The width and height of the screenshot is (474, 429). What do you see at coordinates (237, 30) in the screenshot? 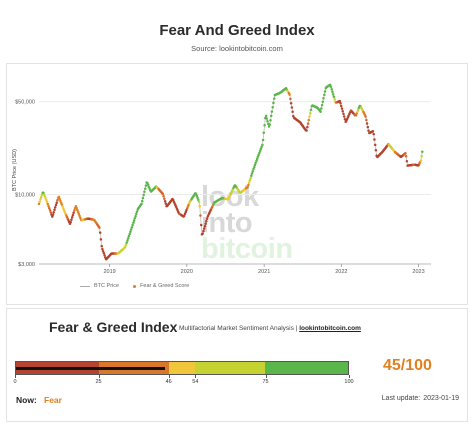
I see `page-title: Fear And Greed Index` at bounding box center [237, 30].